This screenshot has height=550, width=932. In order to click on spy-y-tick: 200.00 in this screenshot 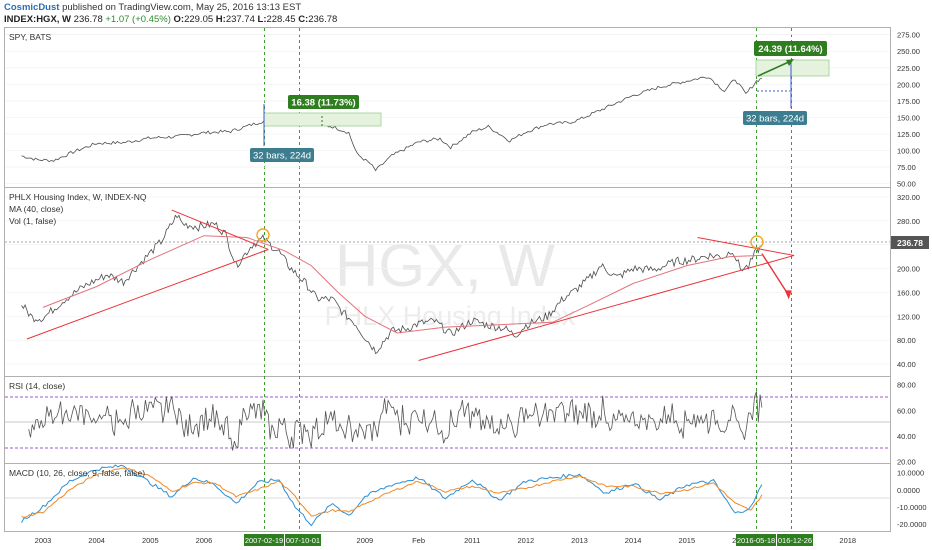, I will do `click(908, 84)`.